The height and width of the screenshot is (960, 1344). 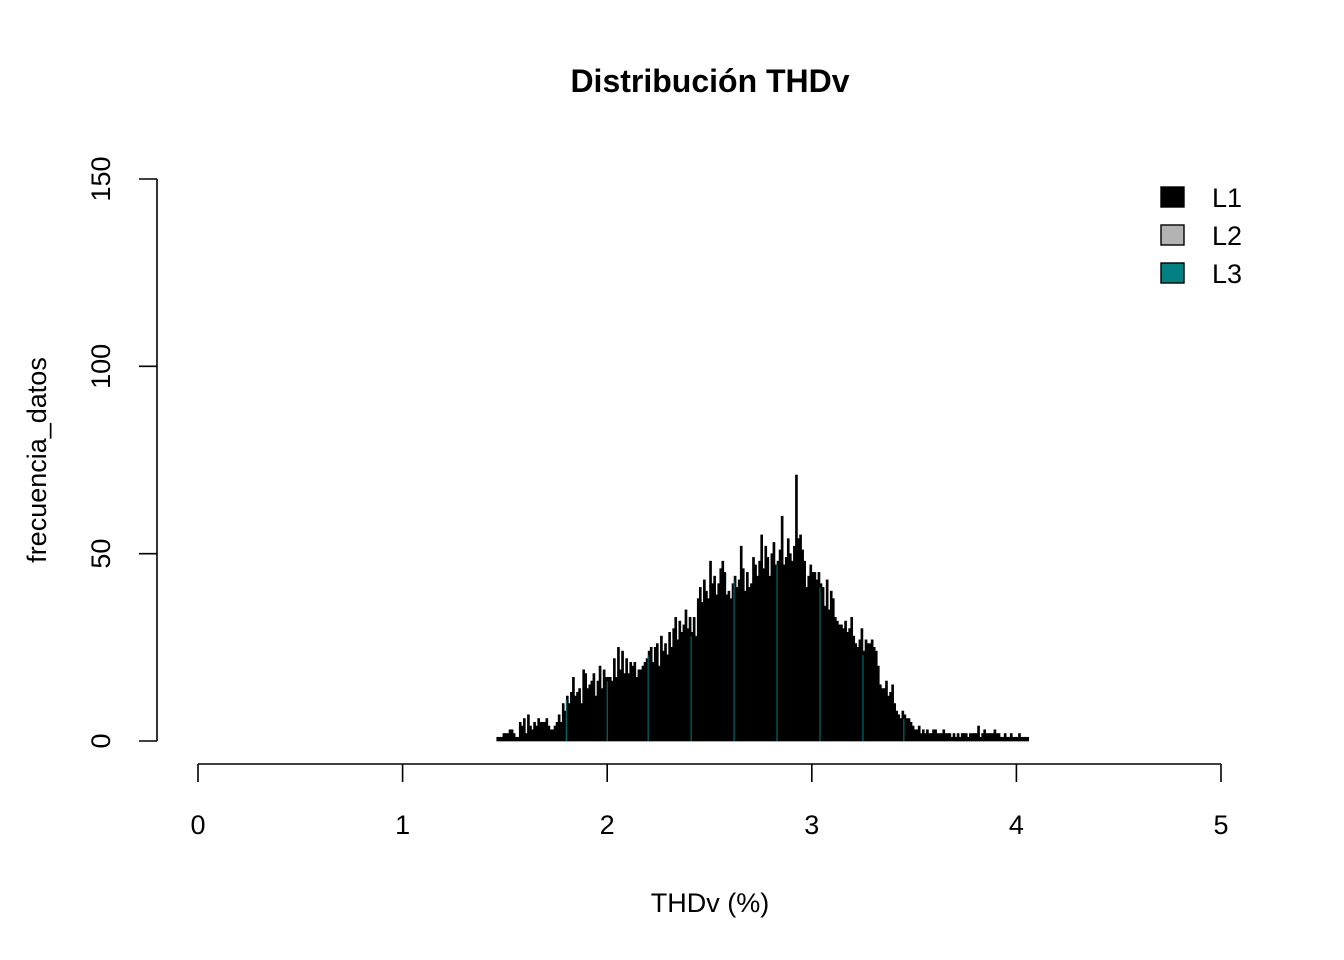 I want to click on y-tick-label: 0, so click(x=101, y=740).